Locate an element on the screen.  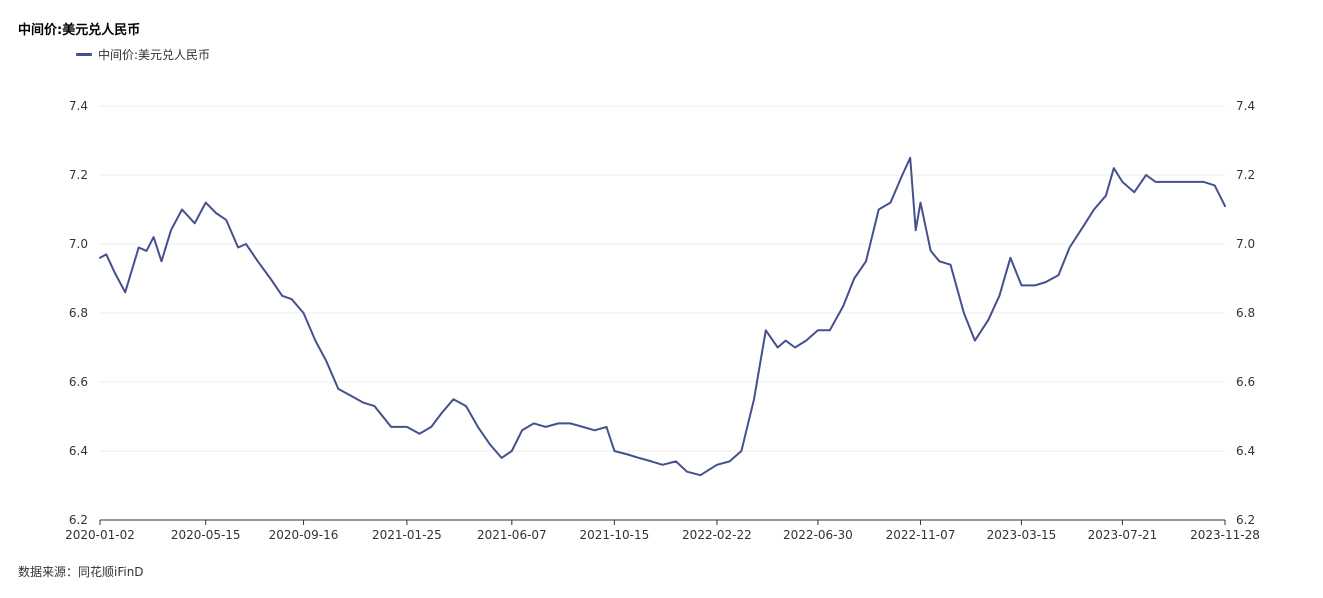
data-source: 数据来源：同花顺iFinD is located at coordinates (81, 572).